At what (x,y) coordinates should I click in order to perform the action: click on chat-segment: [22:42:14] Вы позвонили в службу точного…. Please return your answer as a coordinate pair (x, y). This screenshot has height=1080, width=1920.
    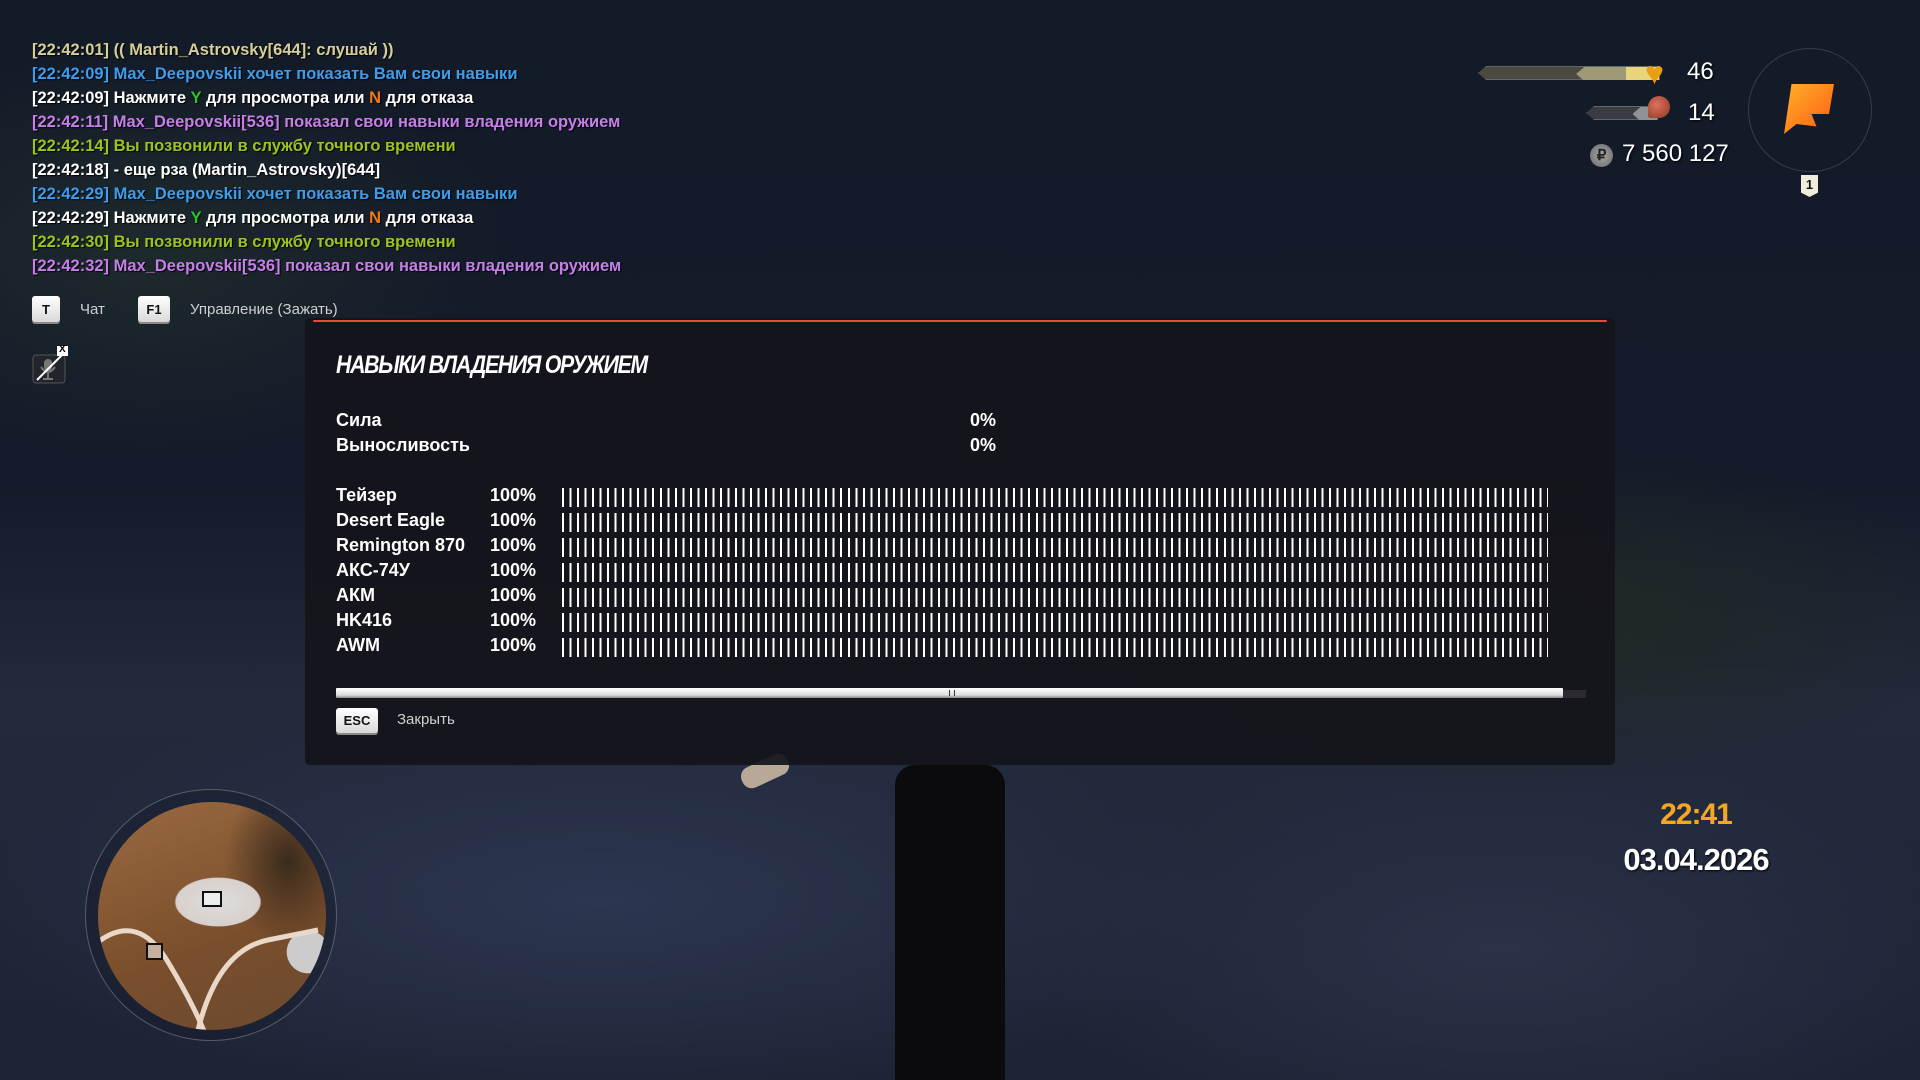
    Looking at the image, I should click on (244, 146).